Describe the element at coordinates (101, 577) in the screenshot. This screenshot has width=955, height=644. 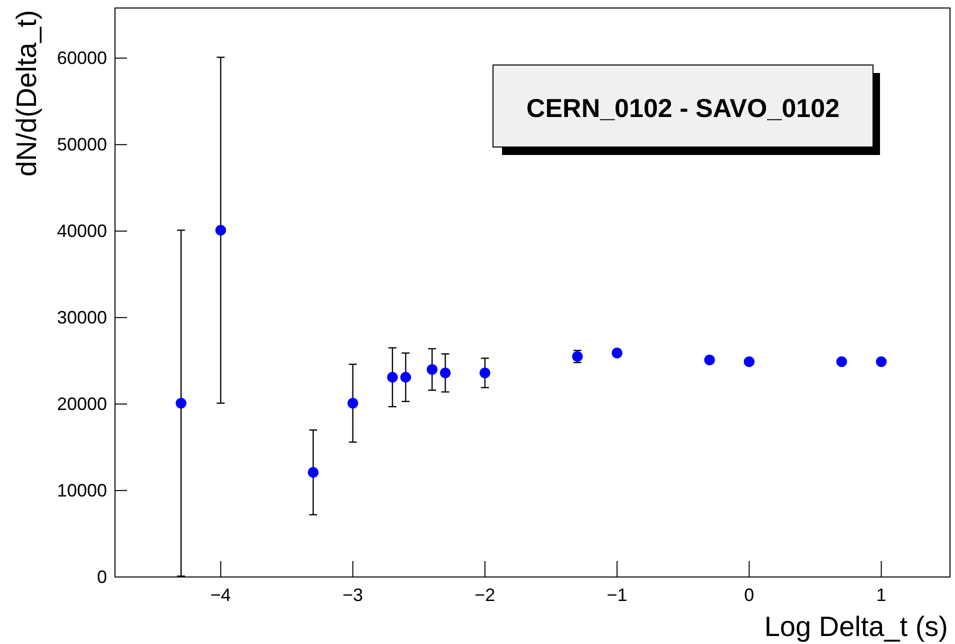
I see `y-tick-label: 0` at that location.